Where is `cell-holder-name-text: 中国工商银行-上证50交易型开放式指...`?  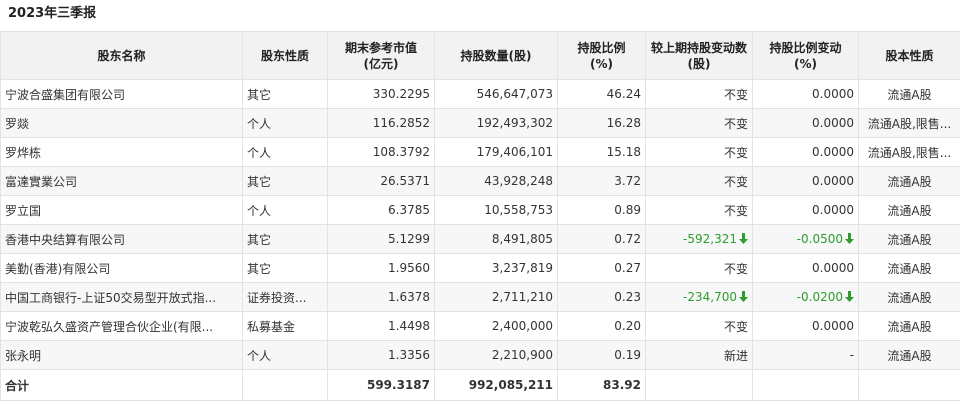 cell-holder-name-text: 中国工商银行-上证50交易型开放式指... is located at coordinates (111, 297).